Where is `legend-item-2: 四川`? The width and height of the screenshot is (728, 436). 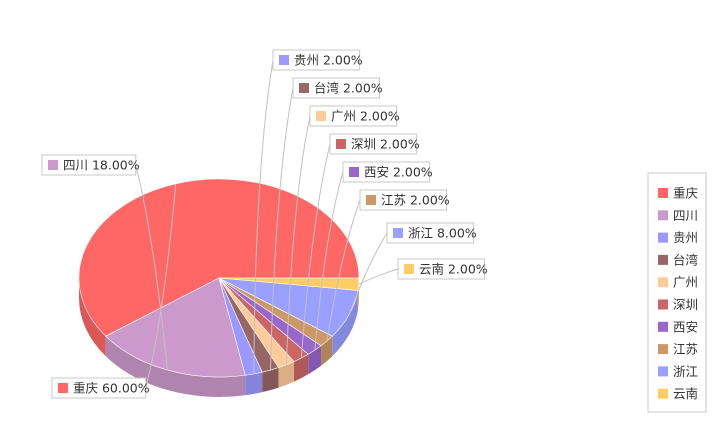 legend-item-2: 四川 is located at coordinates (678, 215).